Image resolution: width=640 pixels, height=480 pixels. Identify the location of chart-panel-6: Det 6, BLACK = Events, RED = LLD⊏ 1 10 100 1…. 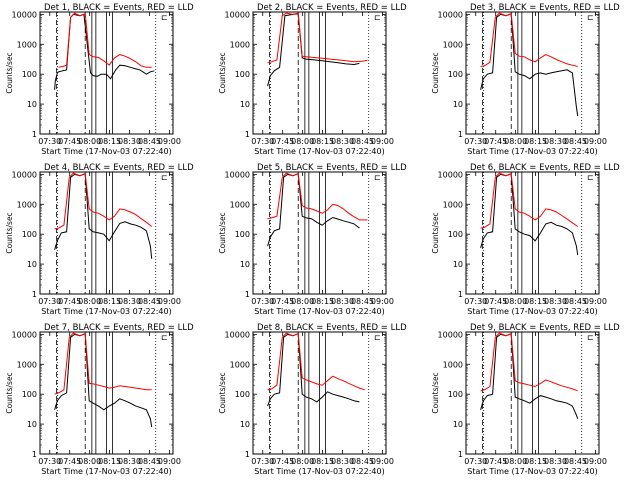
(525, 239).